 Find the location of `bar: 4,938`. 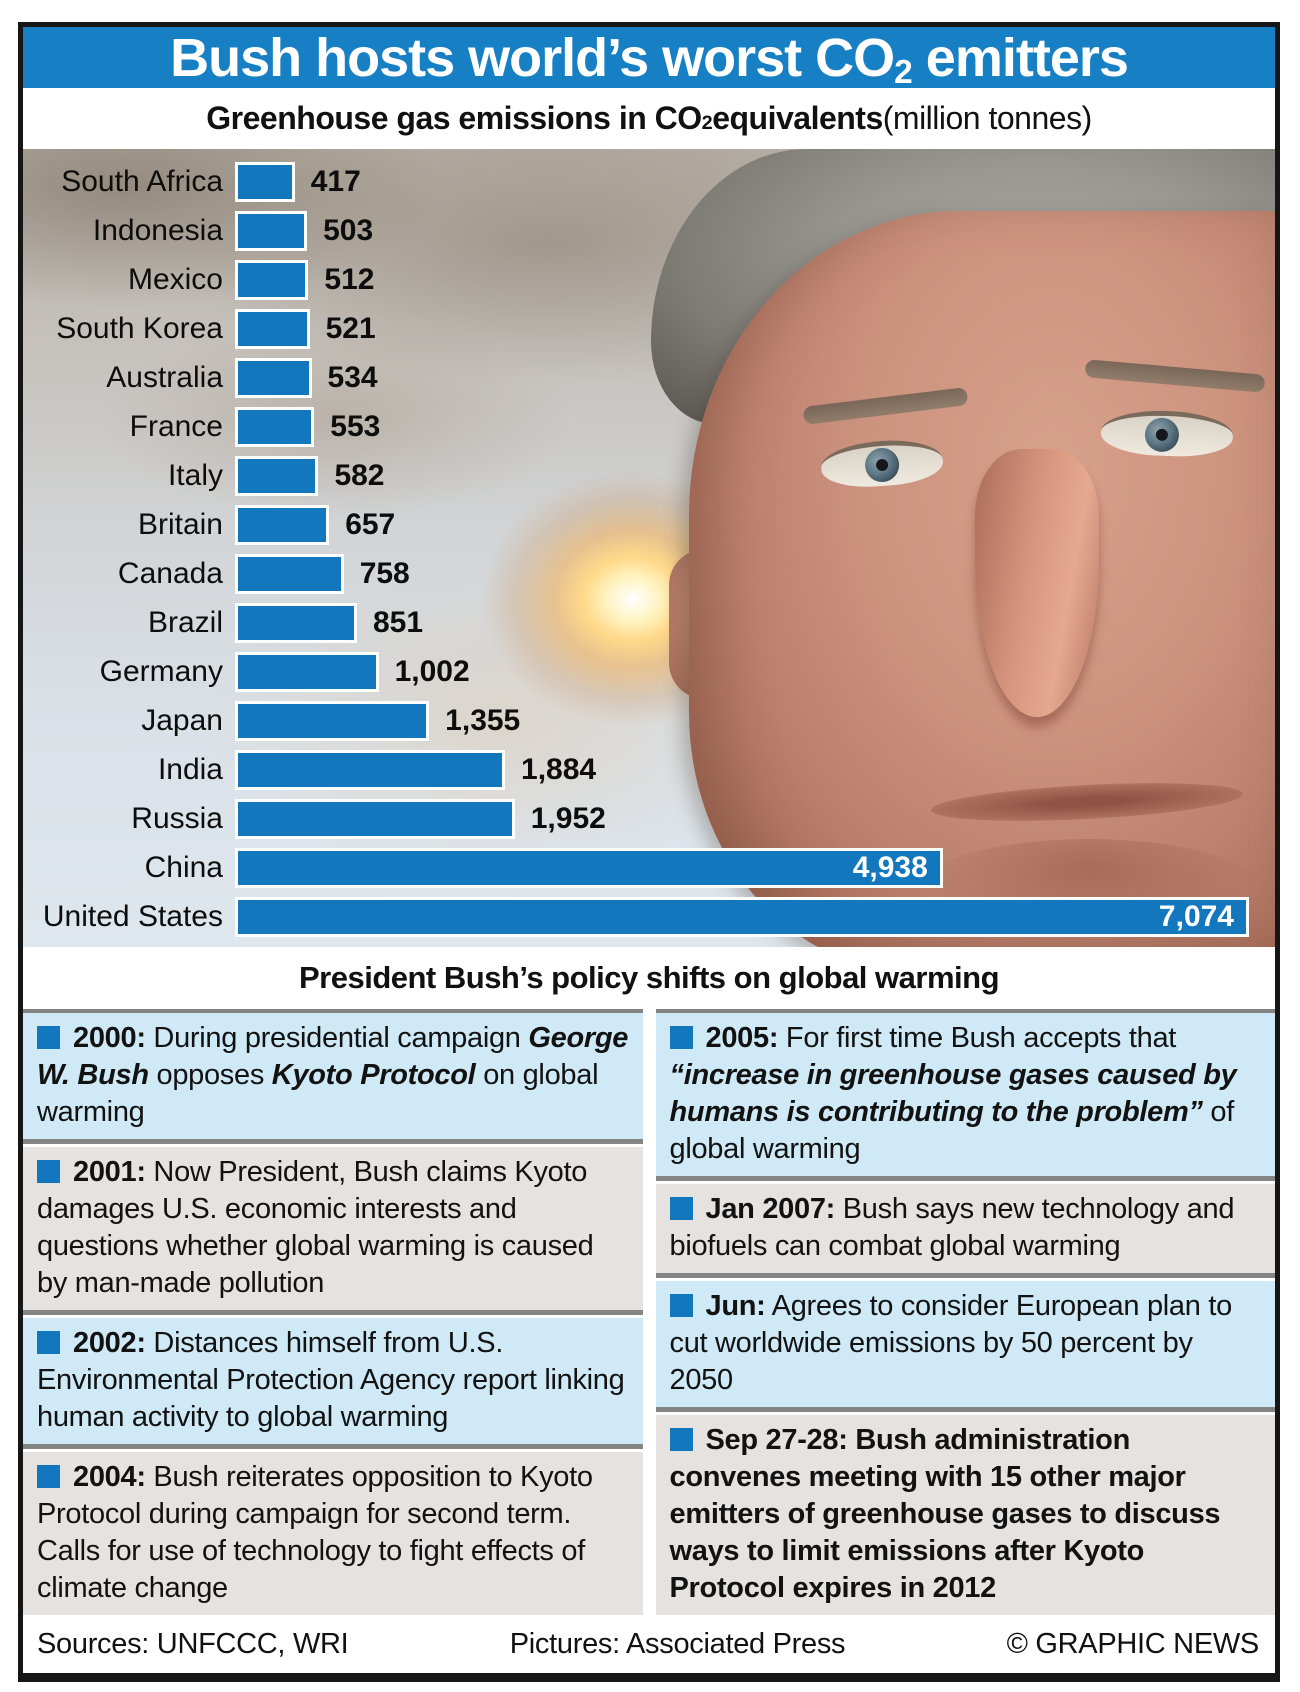

bar: 4,938 is located at coordinates (589, 867).